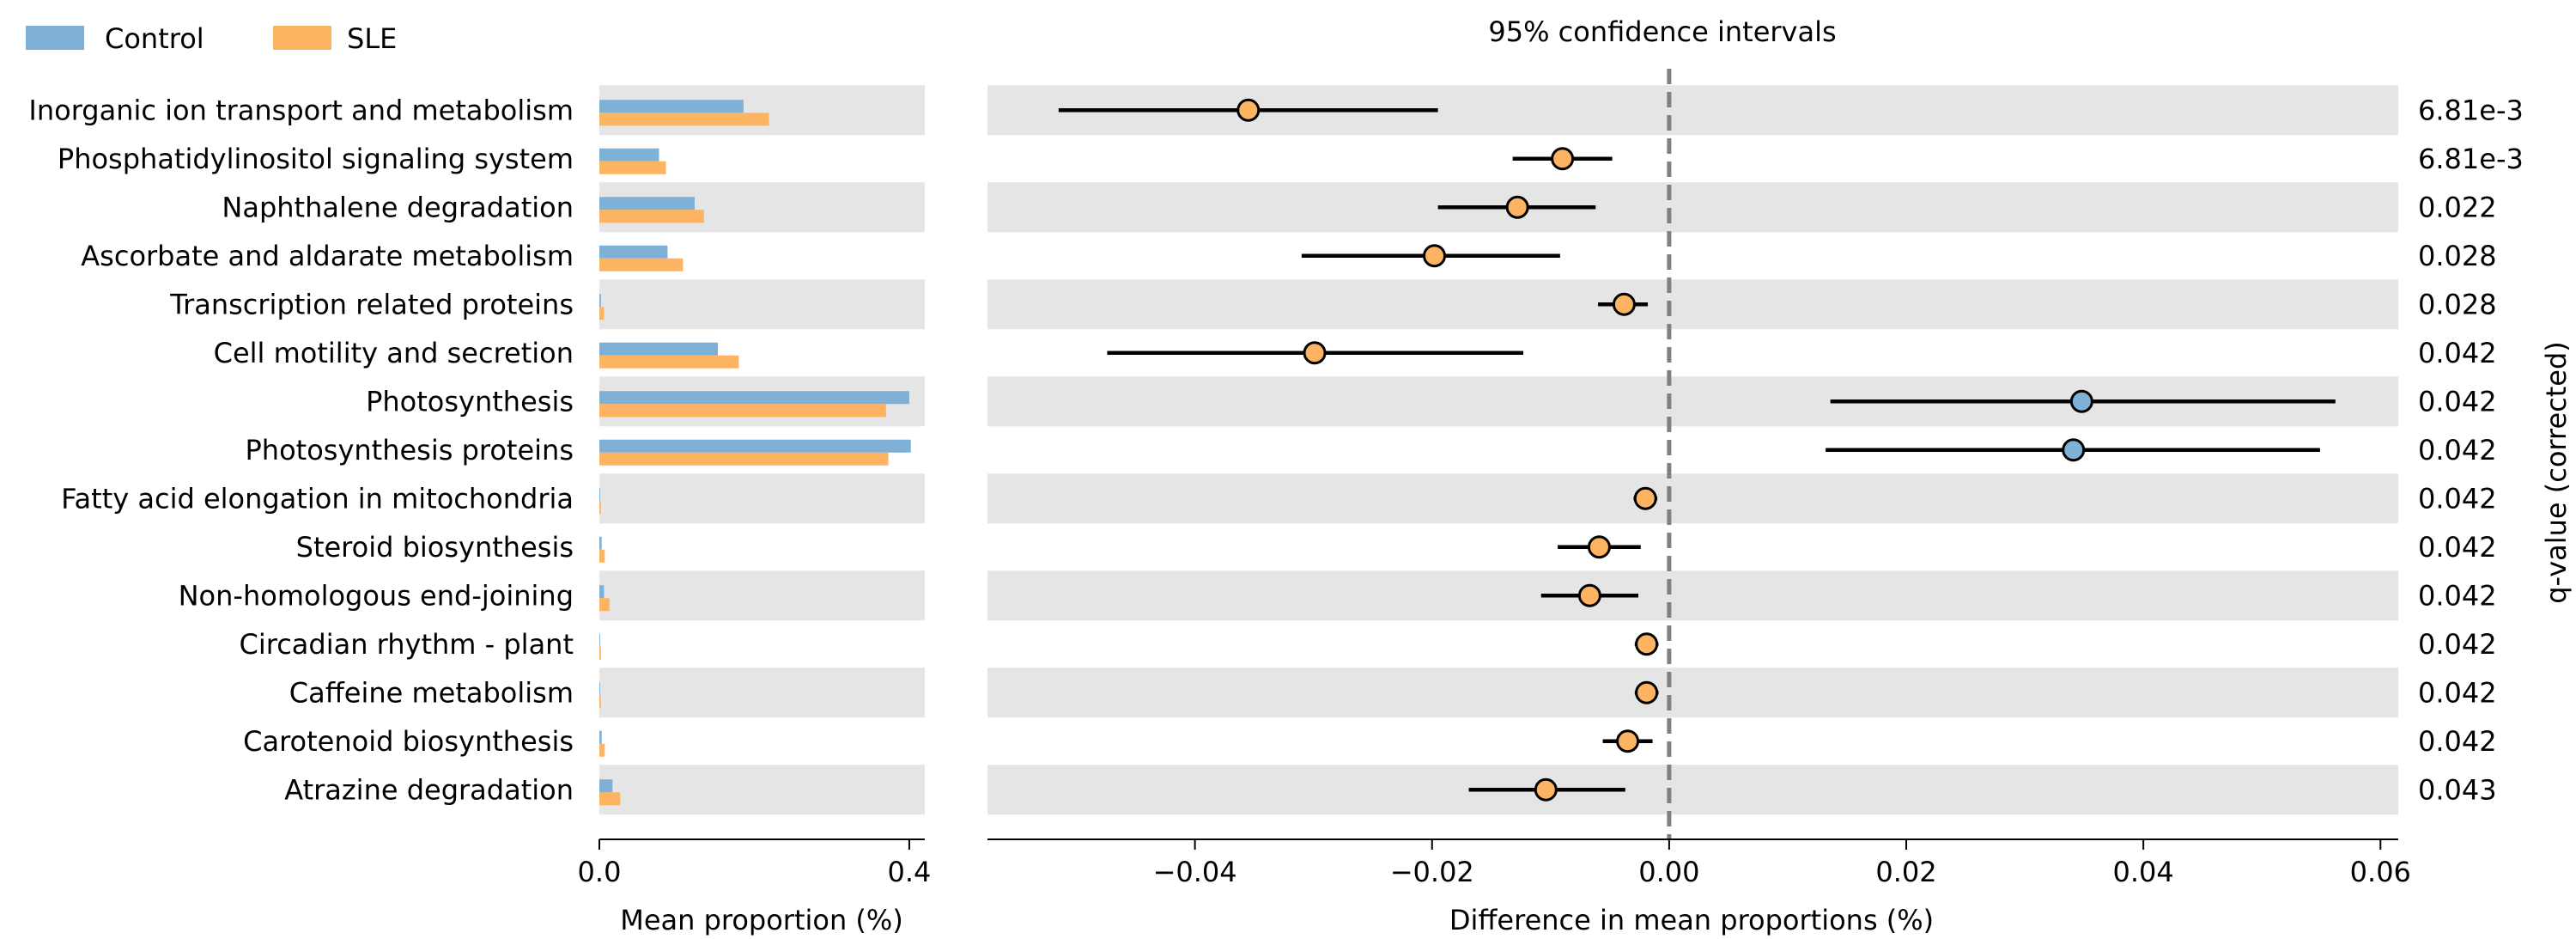 Image resolution: width=2576 pixels, height=939 pixels. Describe the element at coordinates (1906, 872) in the screenshot. I see `diff-axis-tick-label: 0.02` at that location.